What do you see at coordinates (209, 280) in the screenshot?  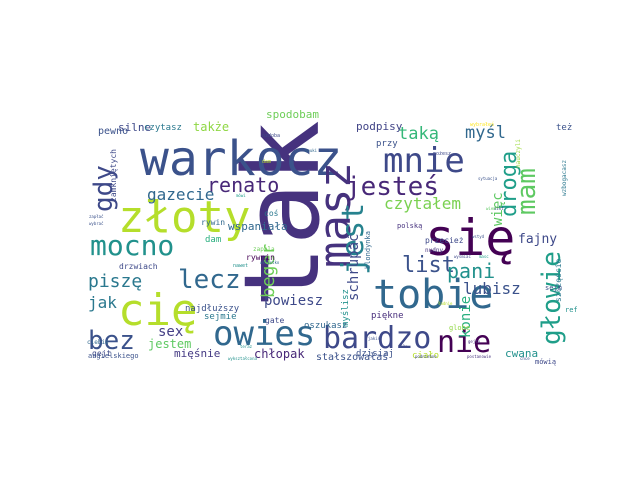 I see `cloud-word: lecz` at bounding box center [209, 280].